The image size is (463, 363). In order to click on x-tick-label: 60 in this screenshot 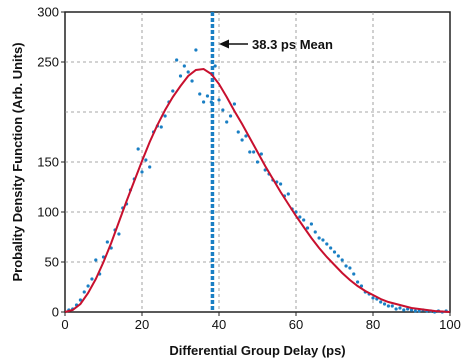, I will do `click(296, 324)`.